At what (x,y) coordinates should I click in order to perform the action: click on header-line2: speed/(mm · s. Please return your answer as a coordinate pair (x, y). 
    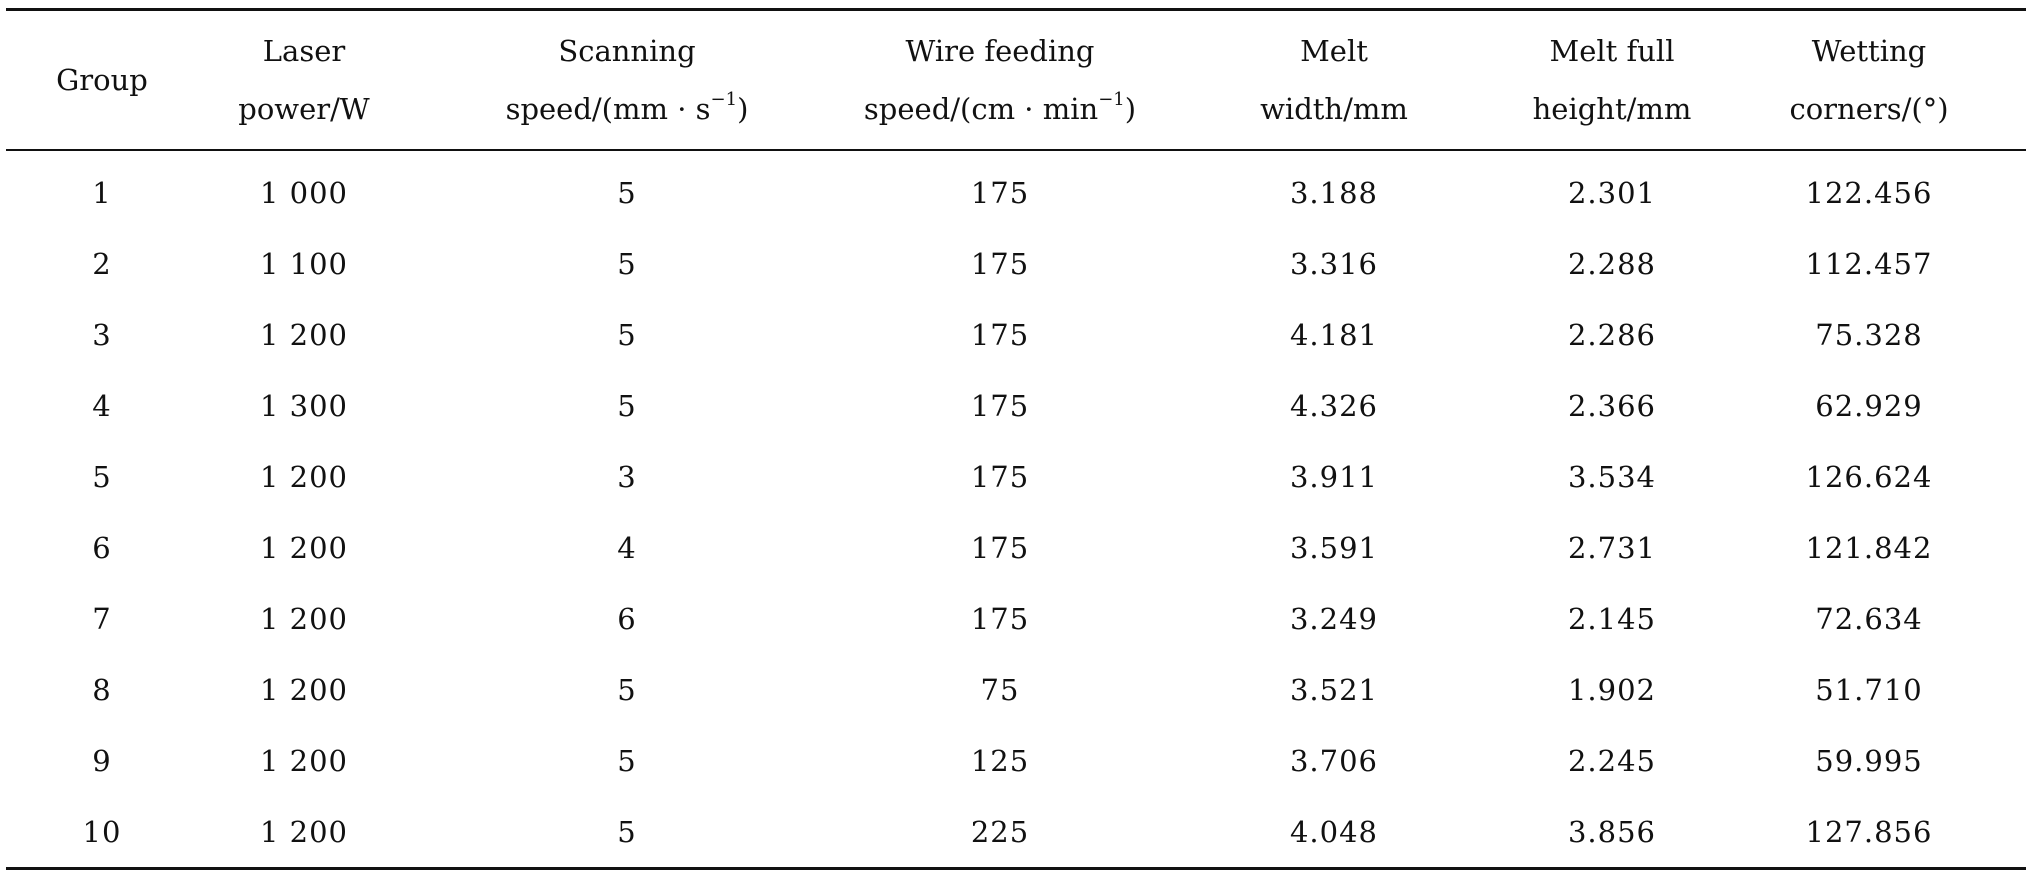
    Looking at the image, I should click on (608, 109).